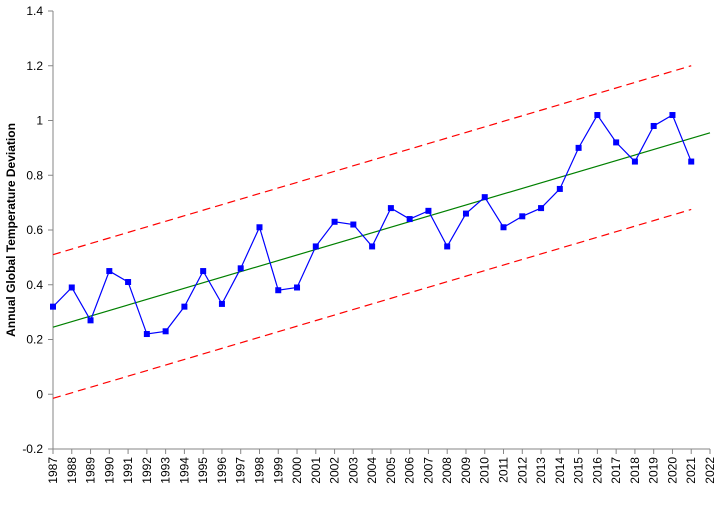  I want to click on x-tick-label: 2000, so click(297, 470).